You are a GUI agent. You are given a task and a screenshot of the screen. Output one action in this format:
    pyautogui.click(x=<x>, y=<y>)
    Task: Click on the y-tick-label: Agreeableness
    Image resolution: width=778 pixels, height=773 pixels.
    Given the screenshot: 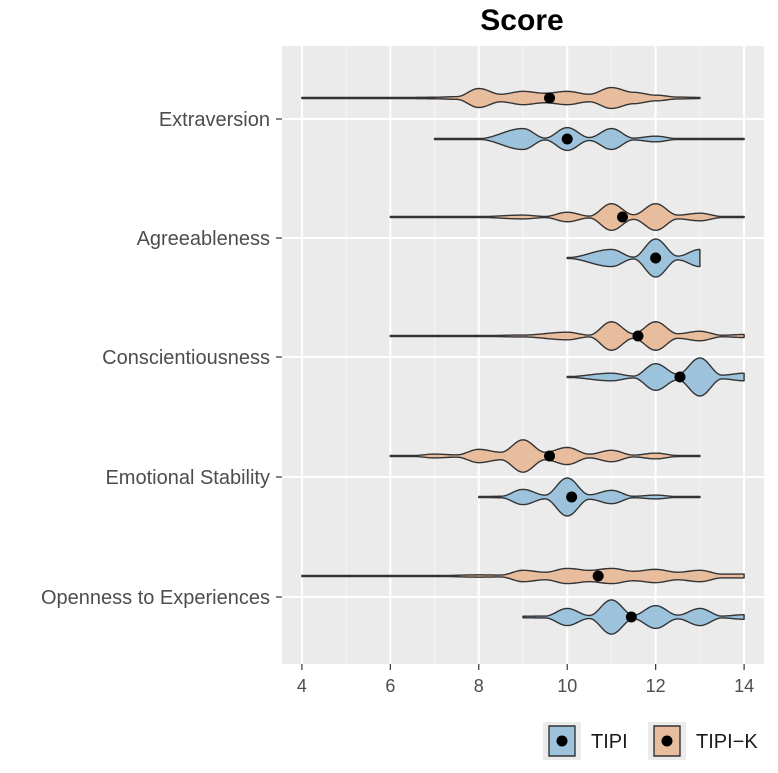 What is the action you would take?
    pyautogui.click(x=203, y=239)
    